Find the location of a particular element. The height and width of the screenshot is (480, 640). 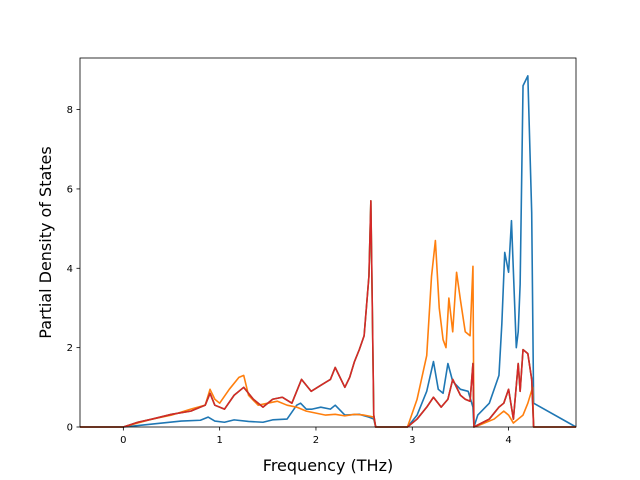

x-tick-label: 2 is located at coordinates (316, 440).